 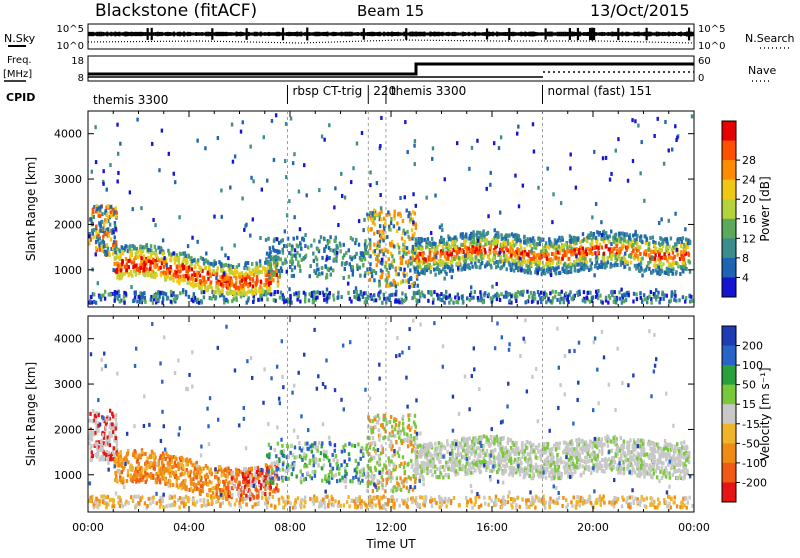 What do you see at coordinates (600, 91) in the screenshot?
I see `cpid-segment-label: normal (fast) 151` at bounding box center [600, 91].